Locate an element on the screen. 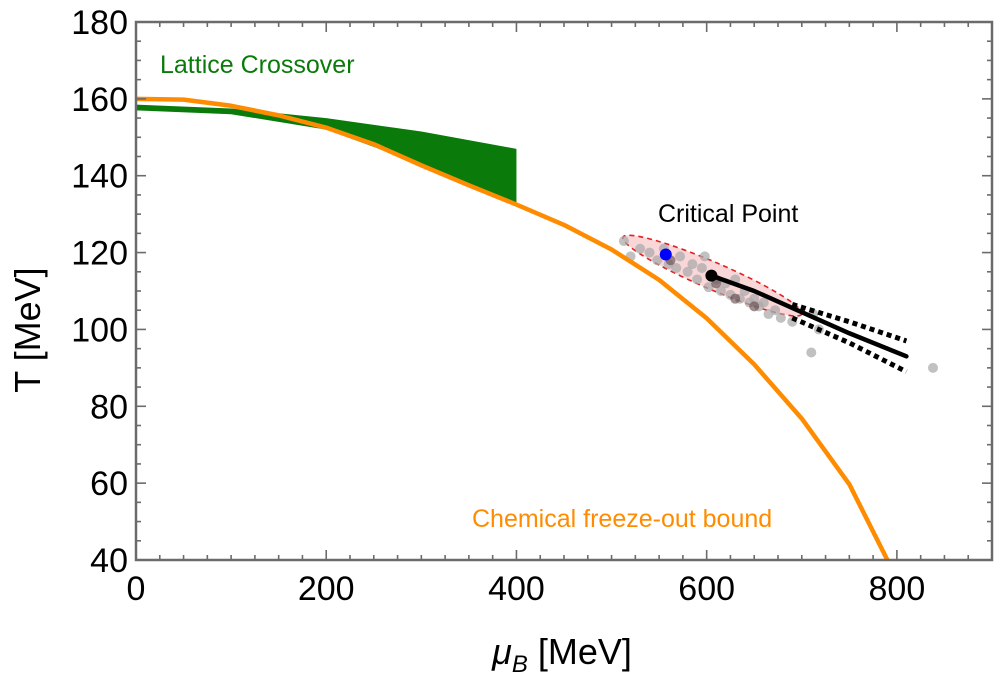  y-tick-label: 100 is located at coordinates (99, 330).